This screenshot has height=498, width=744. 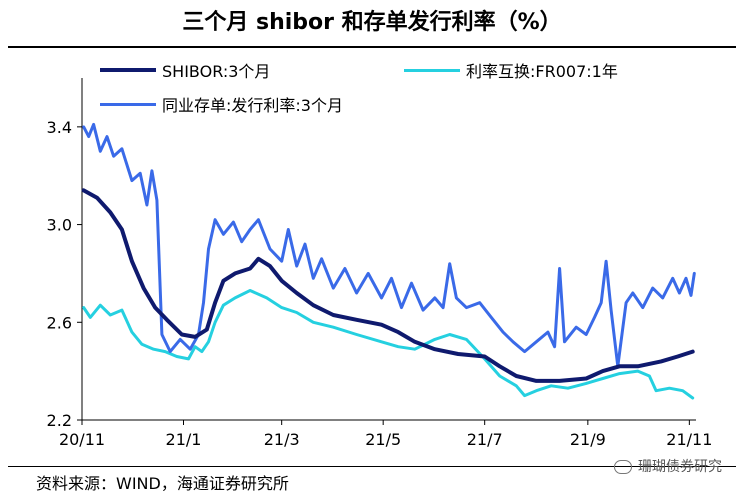 I want to click on y-tick-label-1: 2.6, so click(x=59, y=322).